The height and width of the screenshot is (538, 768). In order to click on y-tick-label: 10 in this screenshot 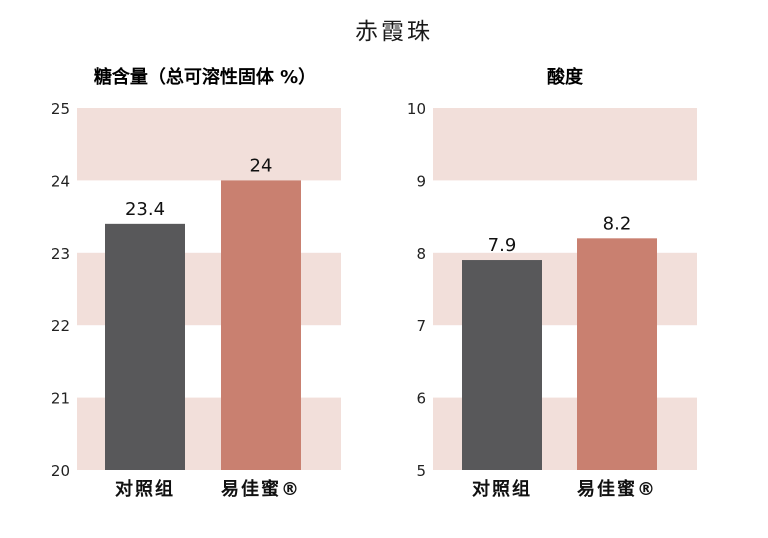, I will do `click(416, 109)`.